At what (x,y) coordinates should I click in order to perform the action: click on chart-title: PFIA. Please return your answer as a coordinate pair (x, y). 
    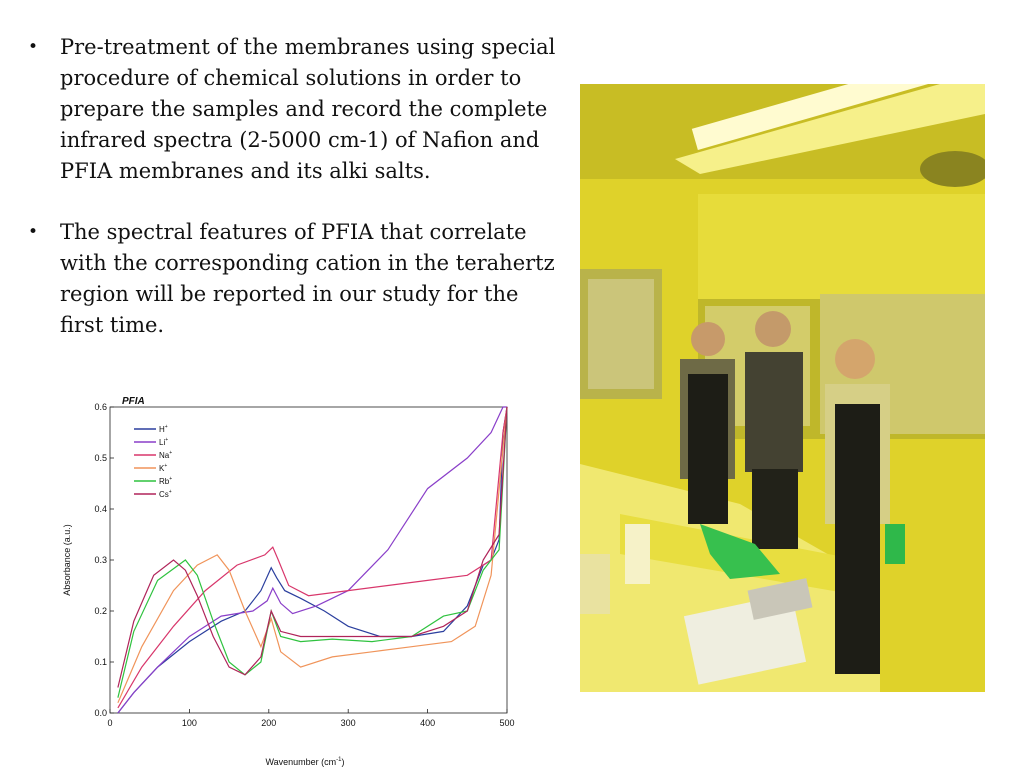
    Looking at the image, I should click on (133, 401).